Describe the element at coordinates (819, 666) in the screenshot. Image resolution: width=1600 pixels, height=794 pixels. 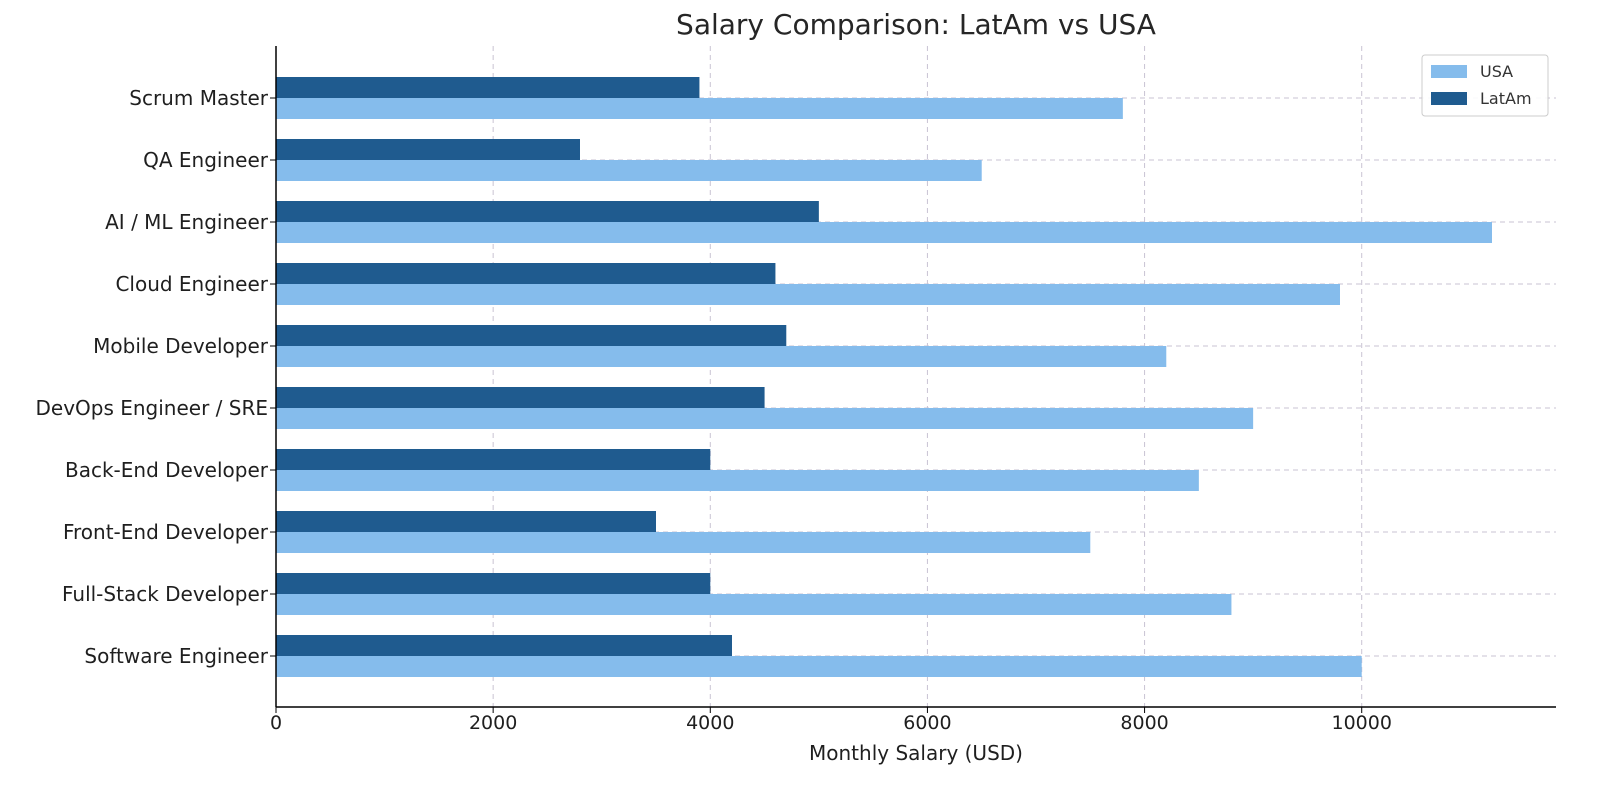
I see `bar-usa-software-engineer` at that location.